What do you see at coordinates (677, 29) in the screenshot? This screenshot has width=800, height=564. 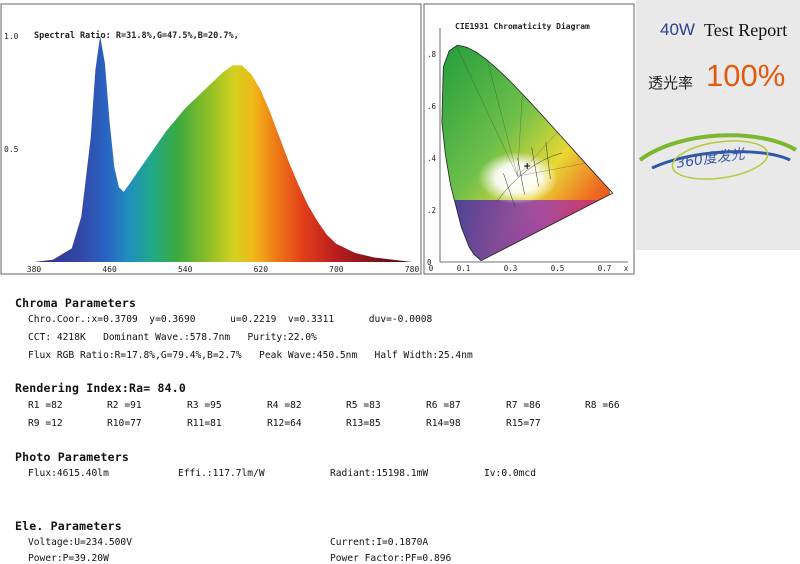 I see `report-wattage: 40W` at bounding box center [677, 29].